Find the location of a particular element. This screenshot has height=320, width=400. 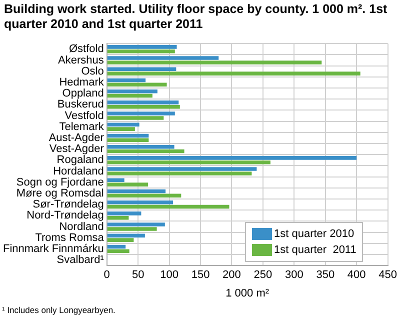

y-tick-label: Troms Romsa is located at coordinates (70, 238).